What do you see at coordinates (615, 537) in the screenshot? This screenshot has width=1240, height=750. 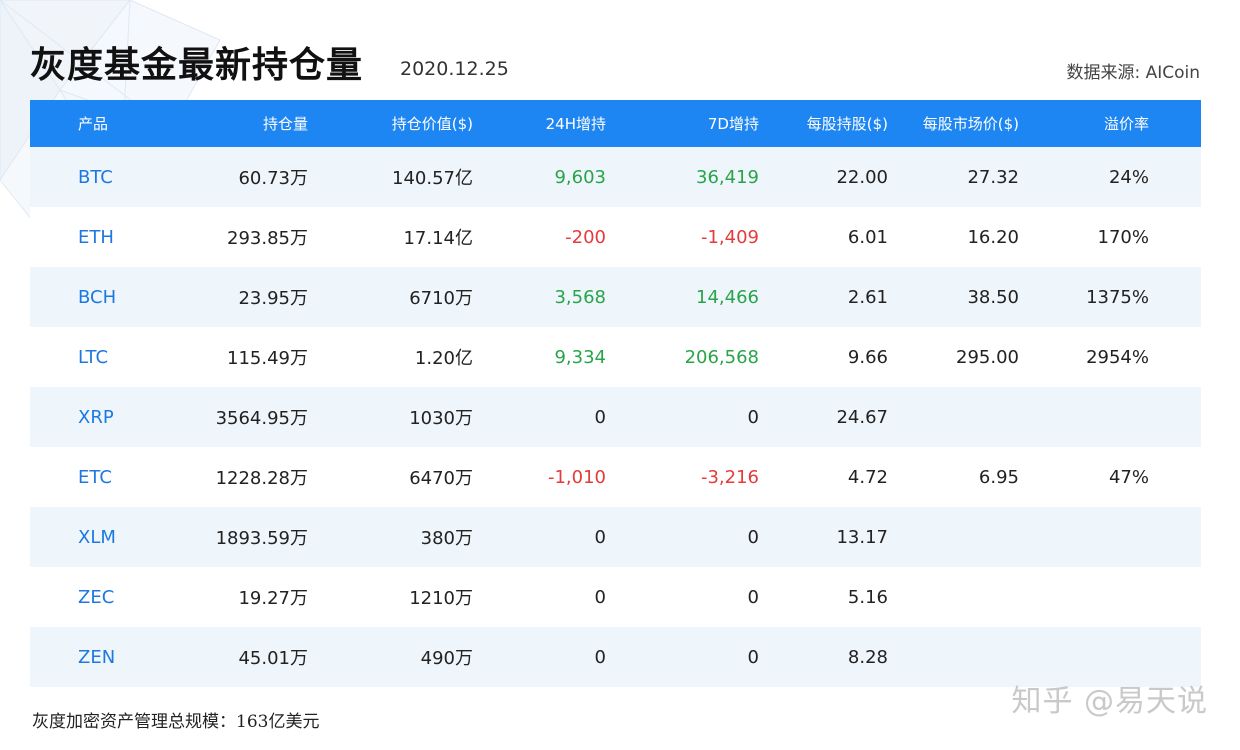 I see `table-row: XLM 1893.59万 380万 0 0 13.17` at bounding box center [615, 537].